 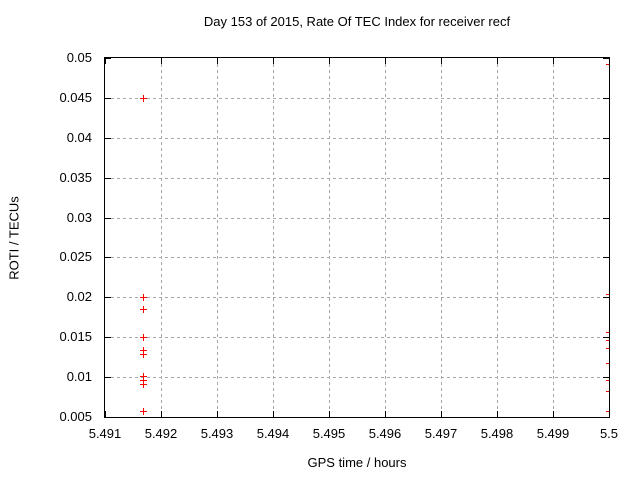 What do you see at coordinates (441, 433) in the screenshot?
I see `x-tick-label: 5.497` at bounding box center [441, 433].